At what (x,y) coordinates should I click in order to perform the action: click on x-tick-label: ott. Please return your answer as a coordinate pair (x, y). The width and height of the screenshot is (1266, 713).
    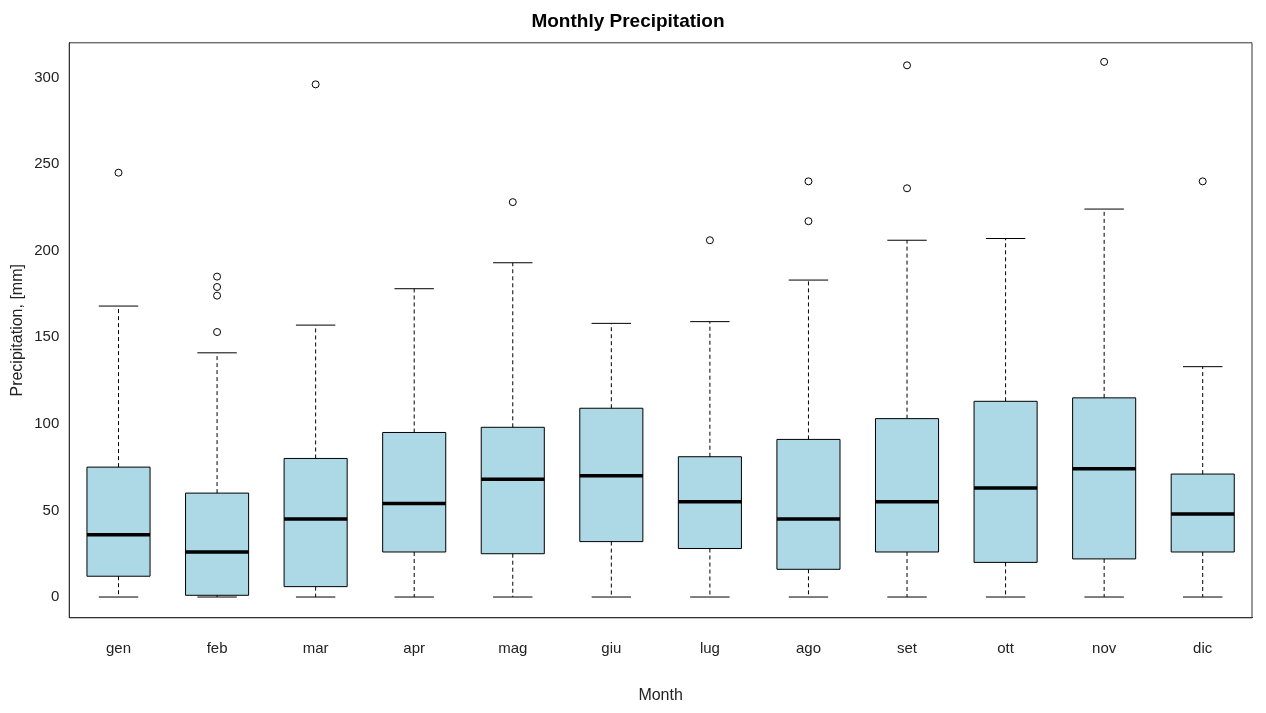
    Looking at the image, I should click on (1006, 647).